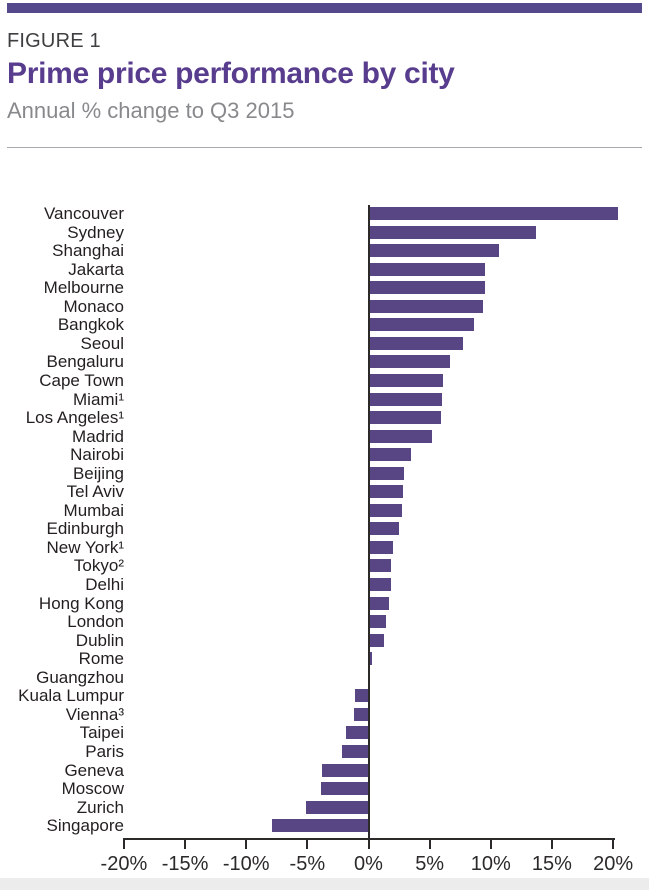 This screenshot has height=890, width=649. What do you see at coordinates (231, 73) in the screenshot?
I see `page-title: Prime price performance by city` at bounding box center [231, 73].